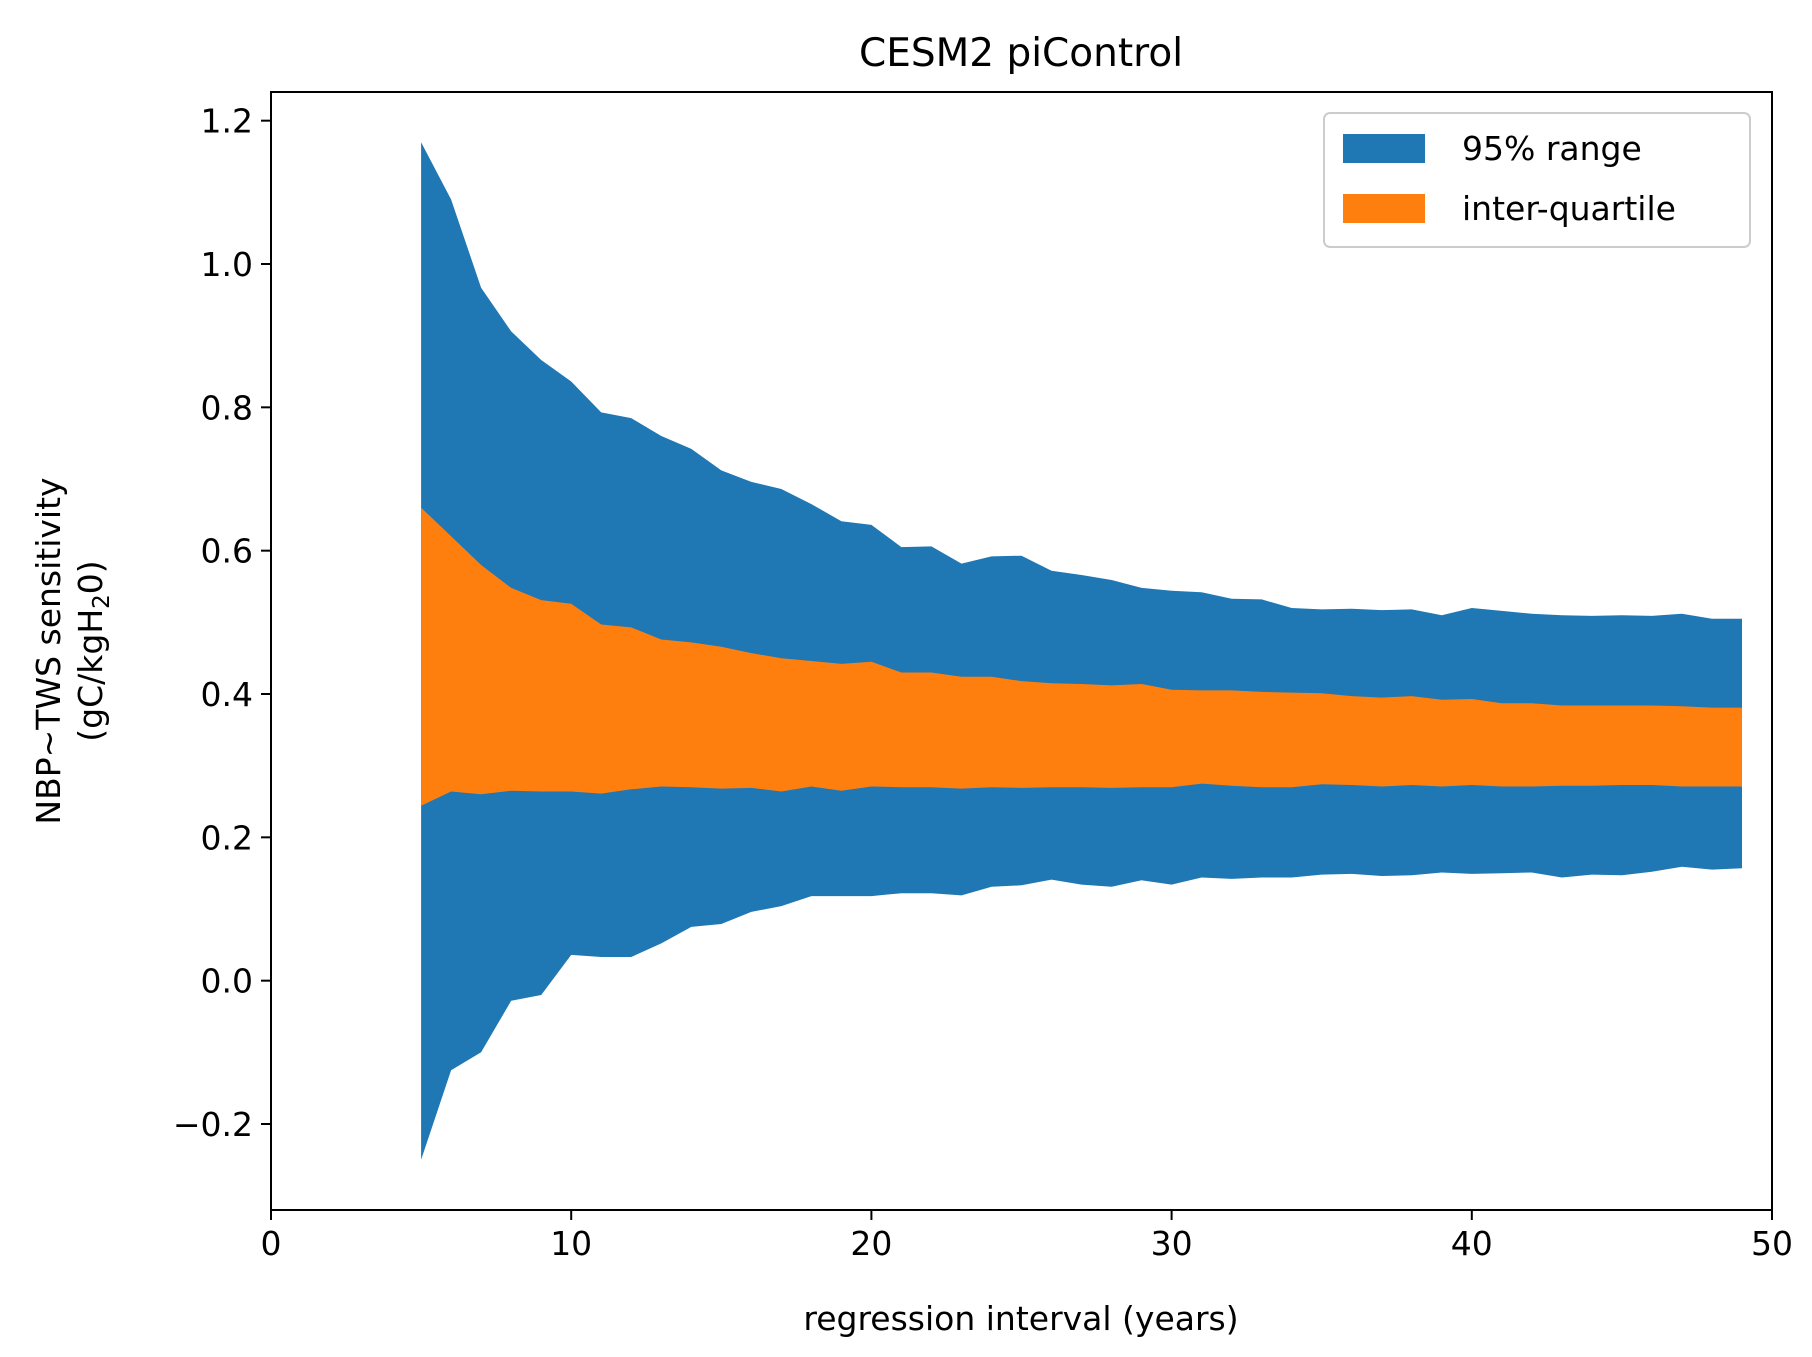 The height and width of the screenshot is (1357, 1812). Describe the element at coordinates (1027, 1236) in the screenshot. I see `x-axis: 0 10 20 30 40 50` at that location.